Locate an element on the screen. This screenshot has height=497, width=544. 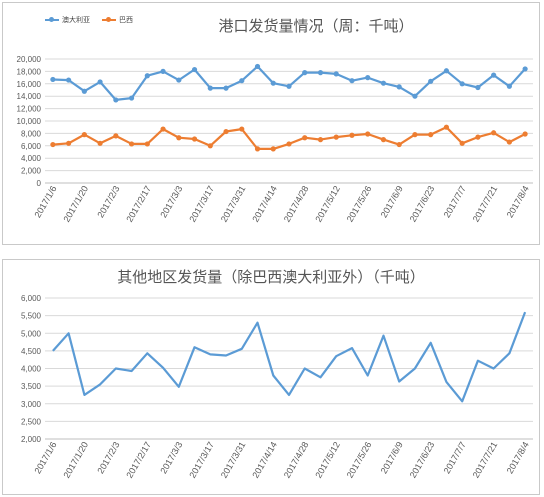
chart-legend: 澳大利亚 巴西 is located at coordinates (89, 20).